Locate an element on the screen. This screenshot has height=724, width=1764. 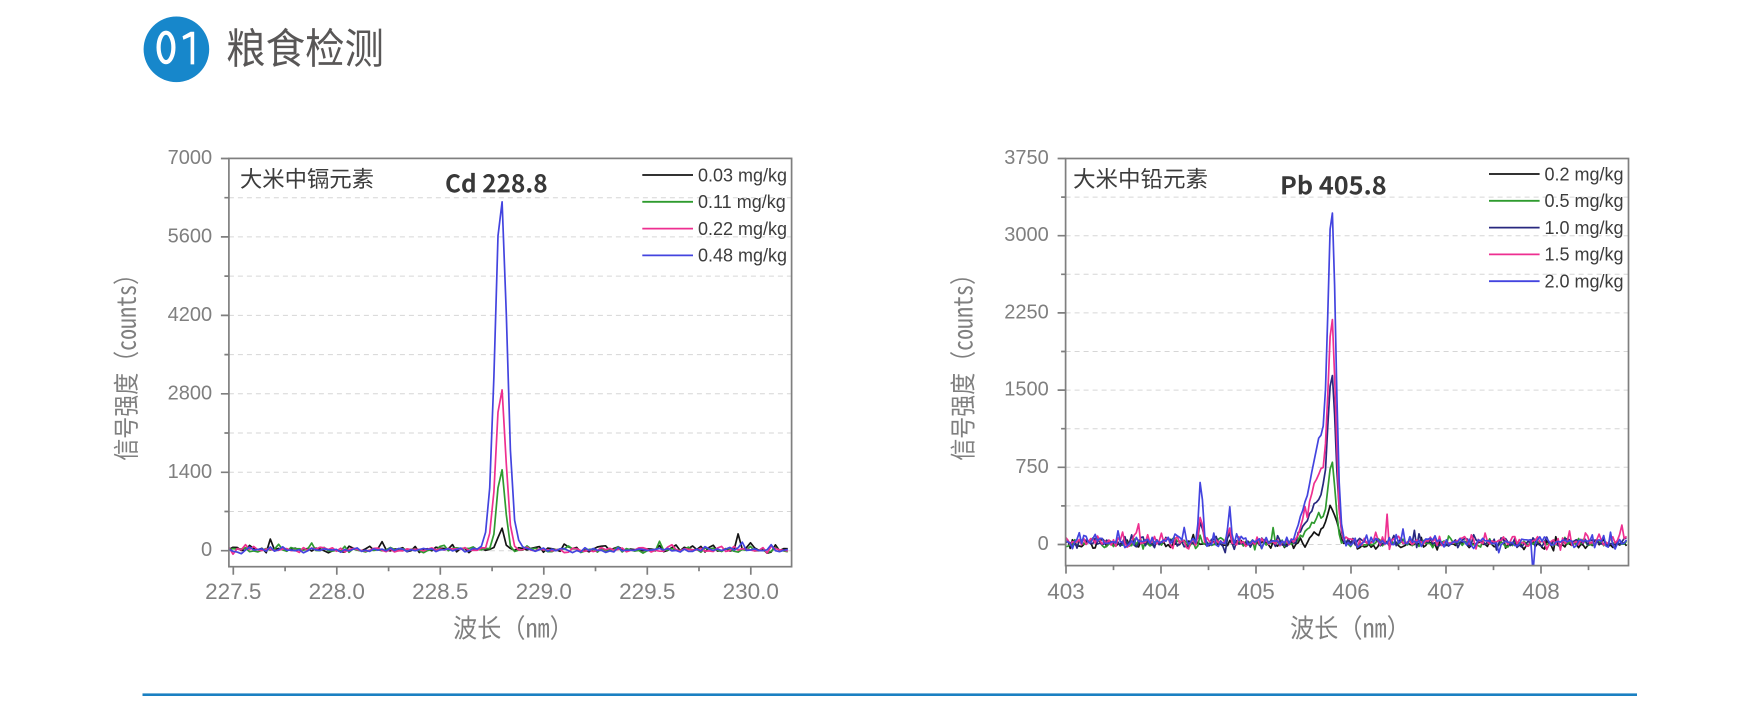
svg-text: 403 is located at coordinates (1066, 591).